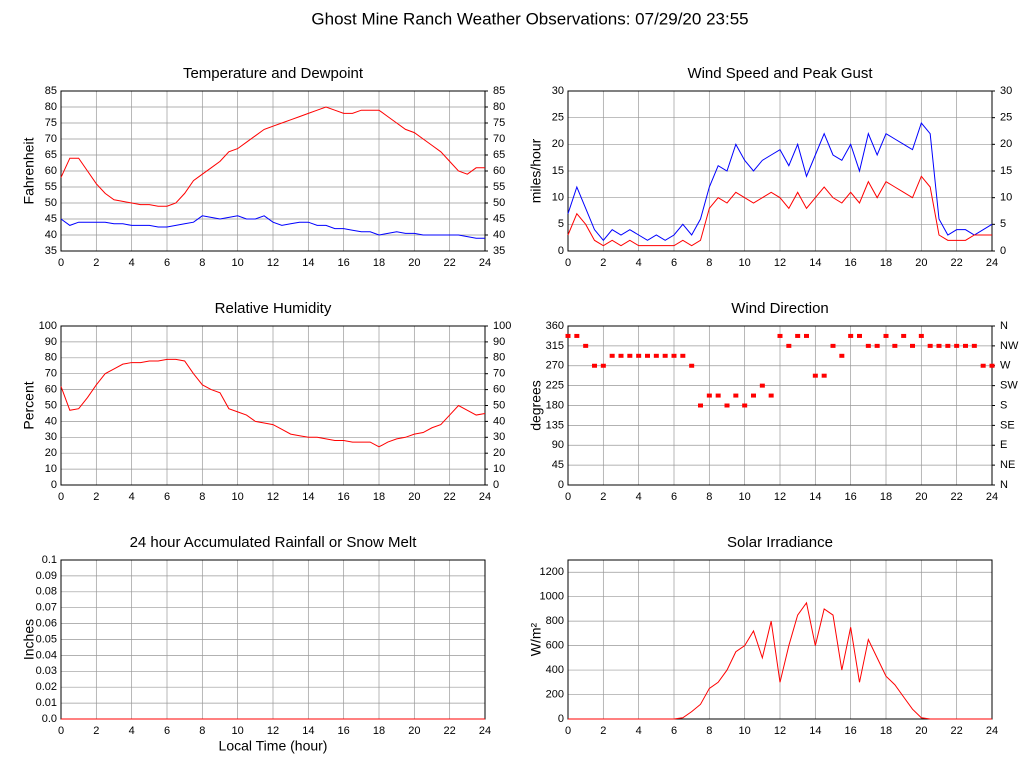  What do you see at coordinates (46, 639) in the screenshot?
I see `y-tick-label: 0.05` at bounding box center [46, 639].